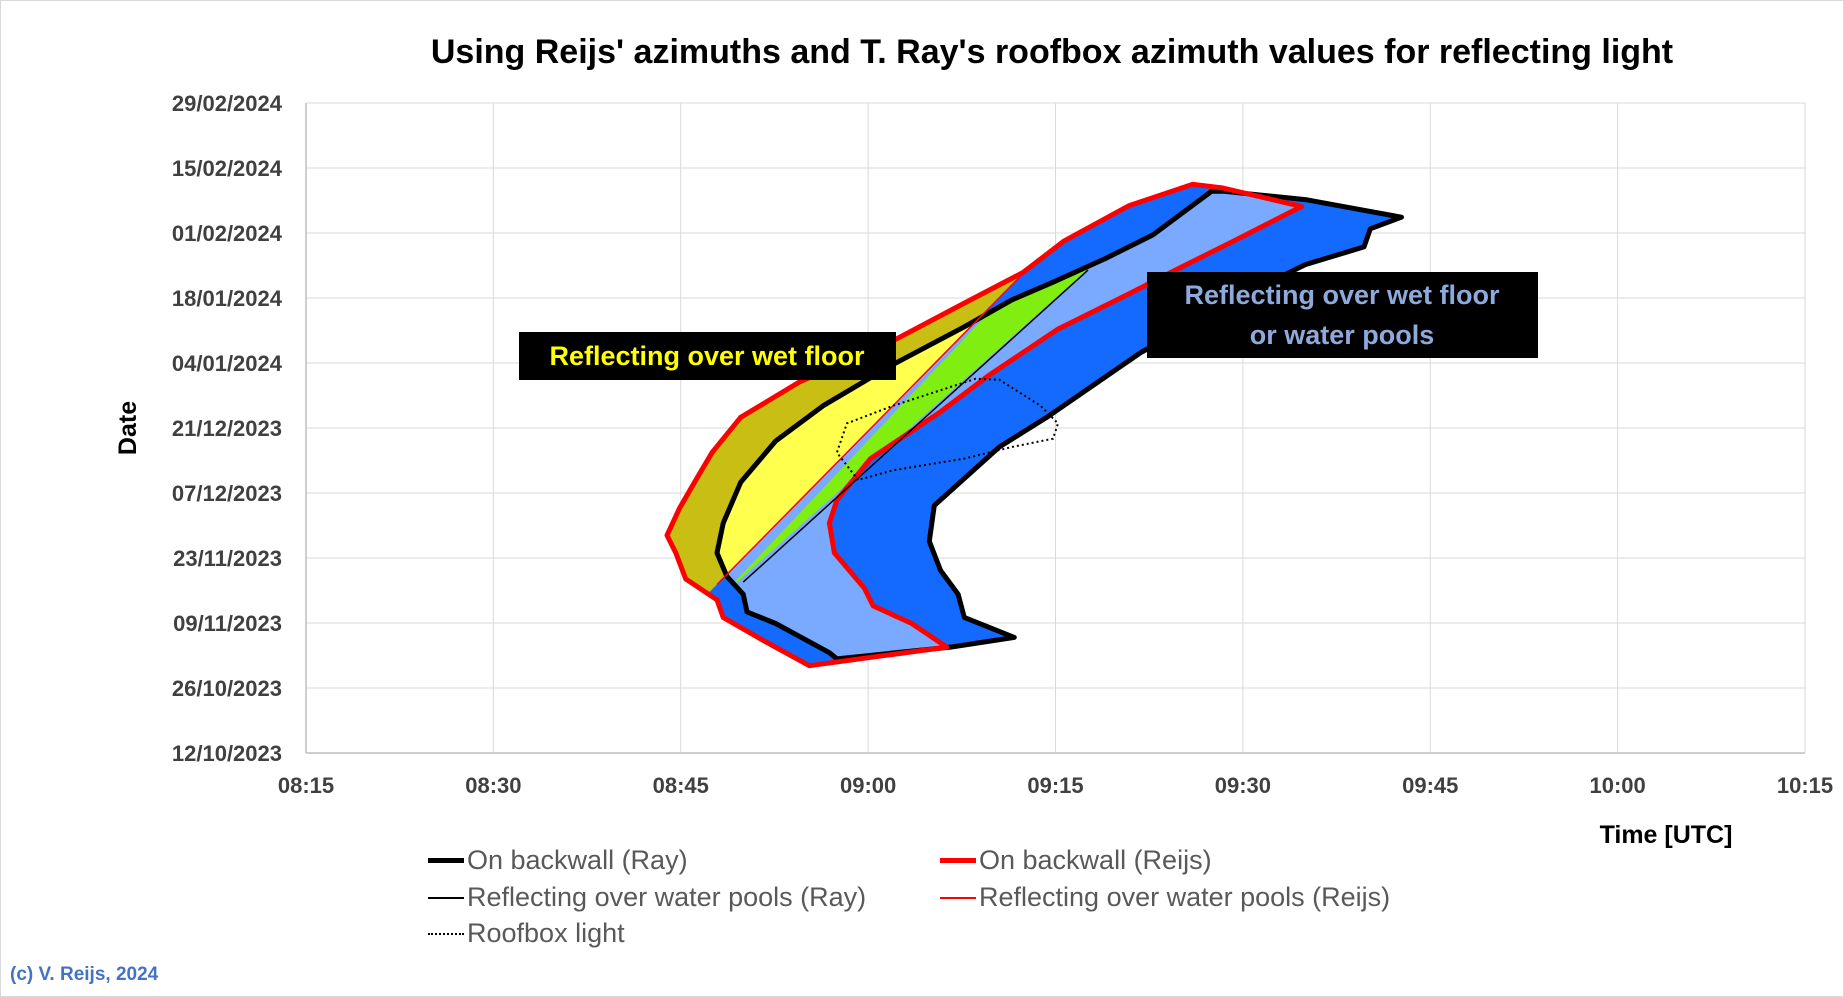 Image resolution: width=1844 pixels, height=997 pixels. What do you see at coordinates (958, 897) in the screenshot?
I see `legend-swatch-thin-red` at bounding box center [958, 897].